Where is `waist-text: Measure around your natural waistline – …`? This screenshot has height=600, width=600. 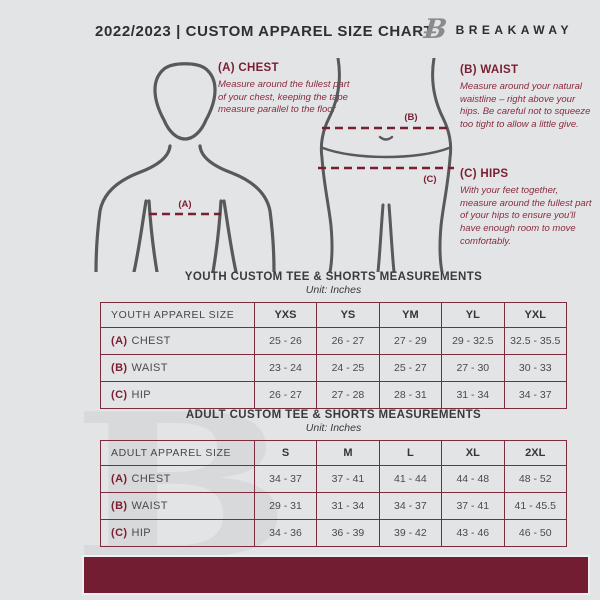
waist-text: Measure around your natural waistline – … is located at coordinates (525, 105).